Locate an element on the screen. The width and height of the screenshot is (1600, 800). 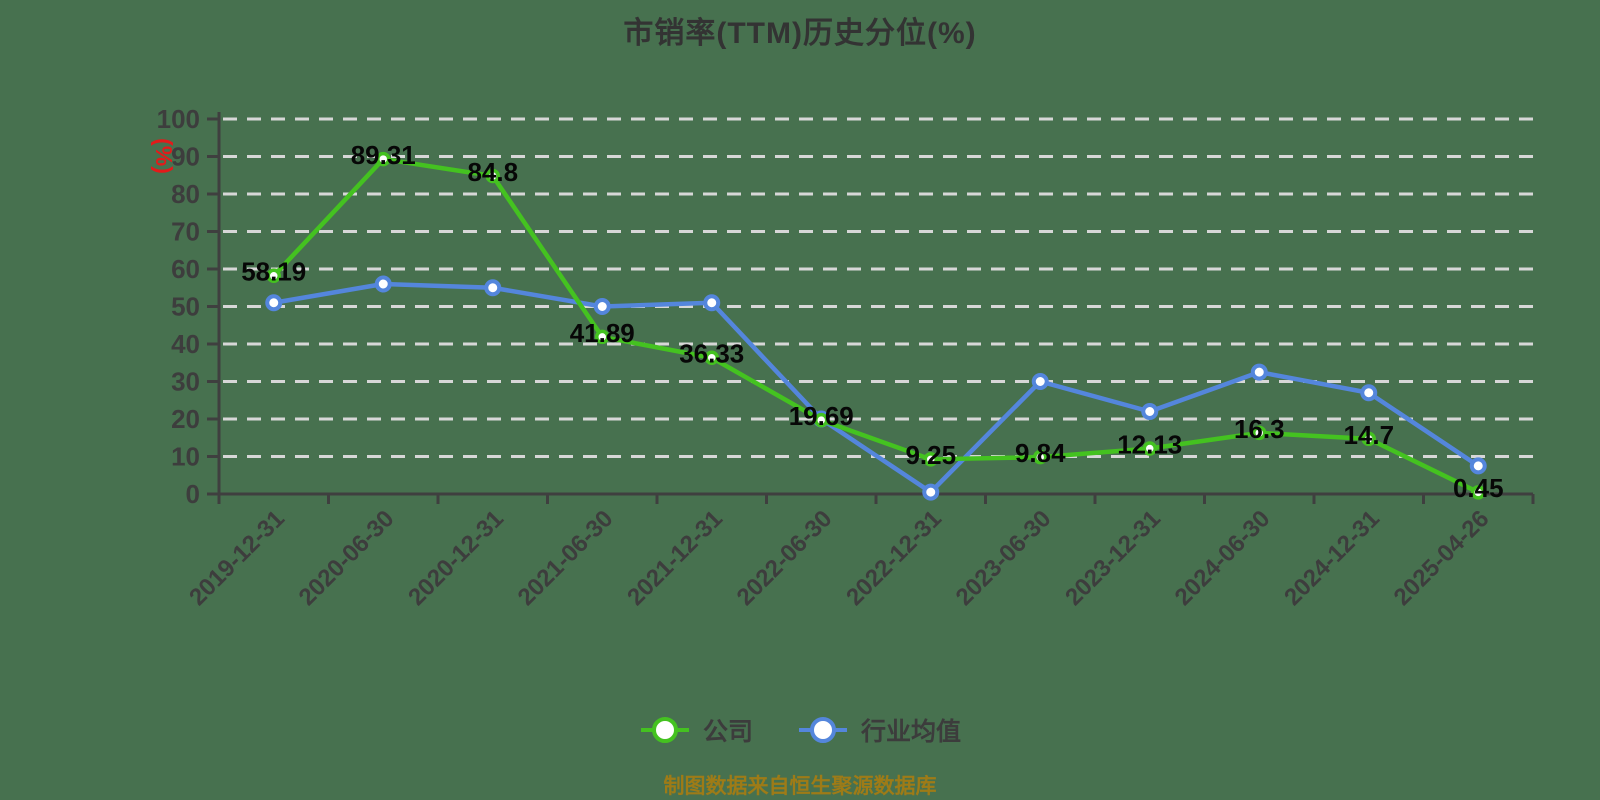
x-tick-label: 2025-04-26 is located at coordinates (1442, 558).